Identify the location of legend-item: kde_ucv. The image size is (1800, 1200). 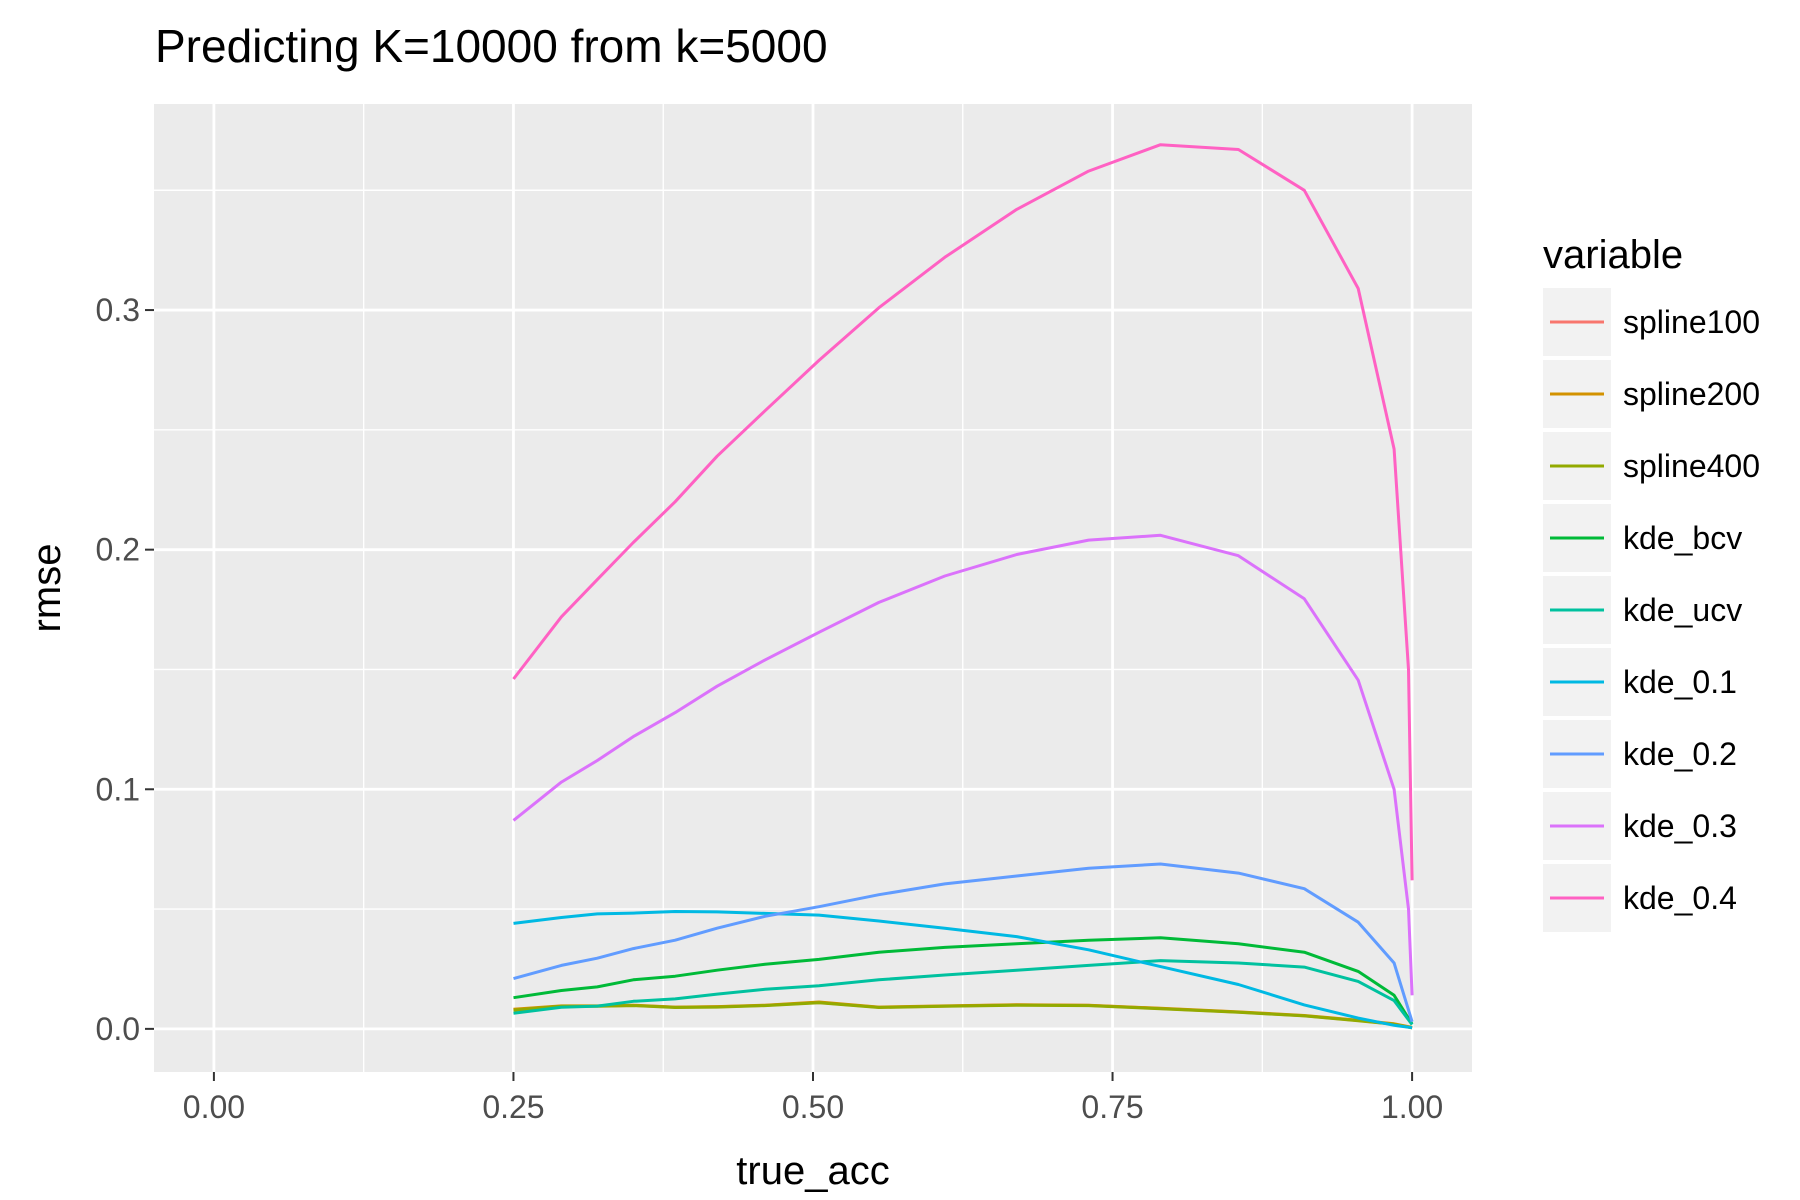
(1642, 610).